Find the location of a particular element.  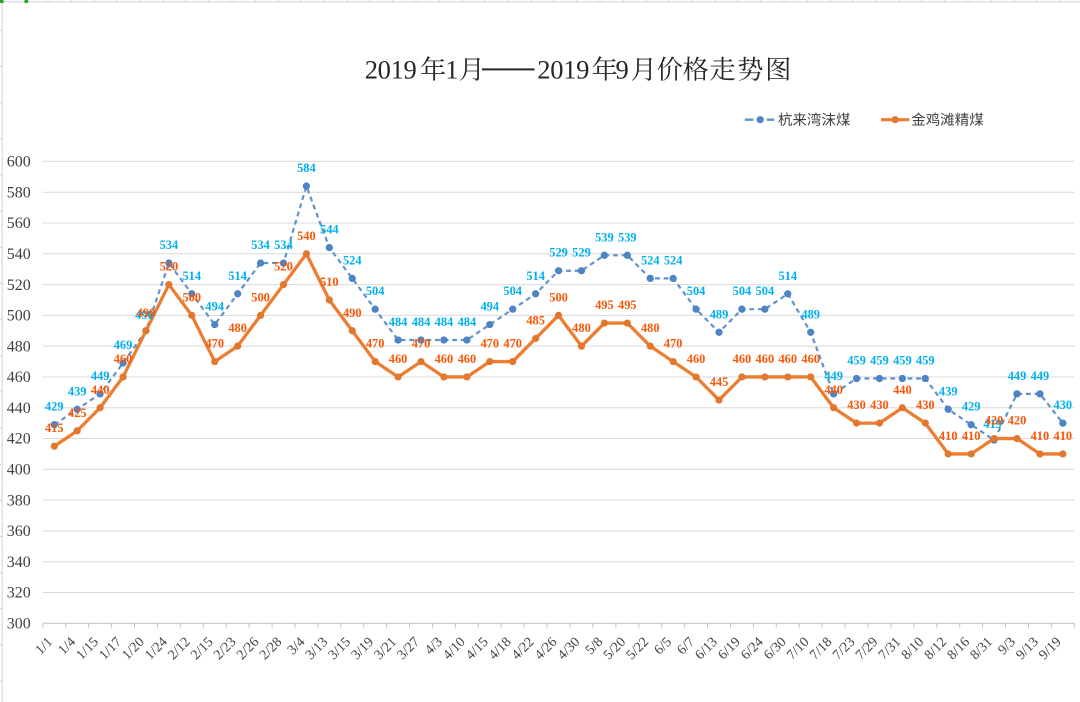

svg-text: 1 is located at coordinates (451, 70).